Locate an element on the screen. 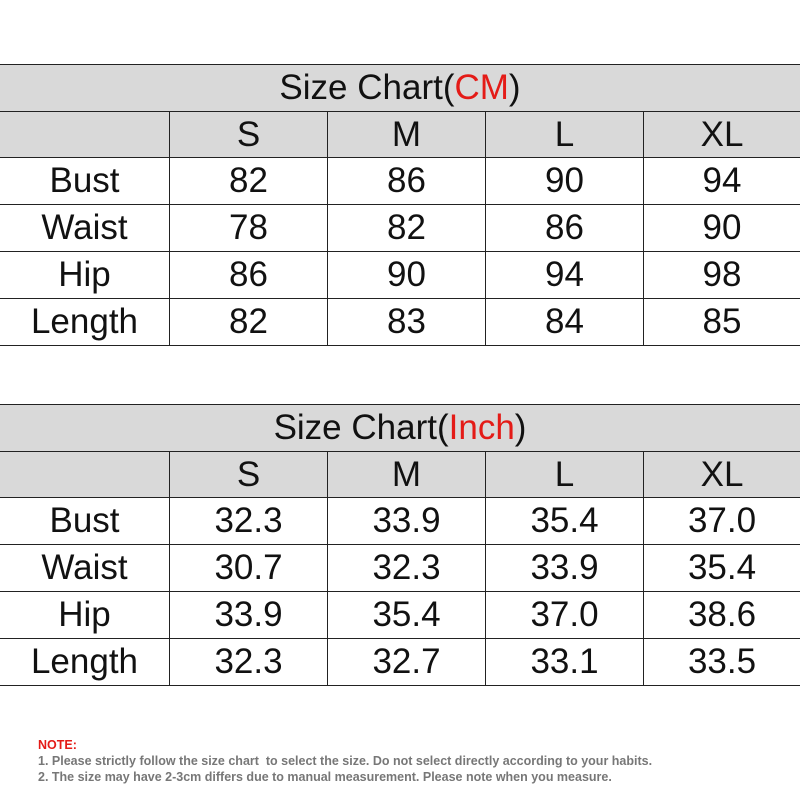 This screenshot has width=800, height=800. value-cell: 33.1 is located at coordinates (565, 662).